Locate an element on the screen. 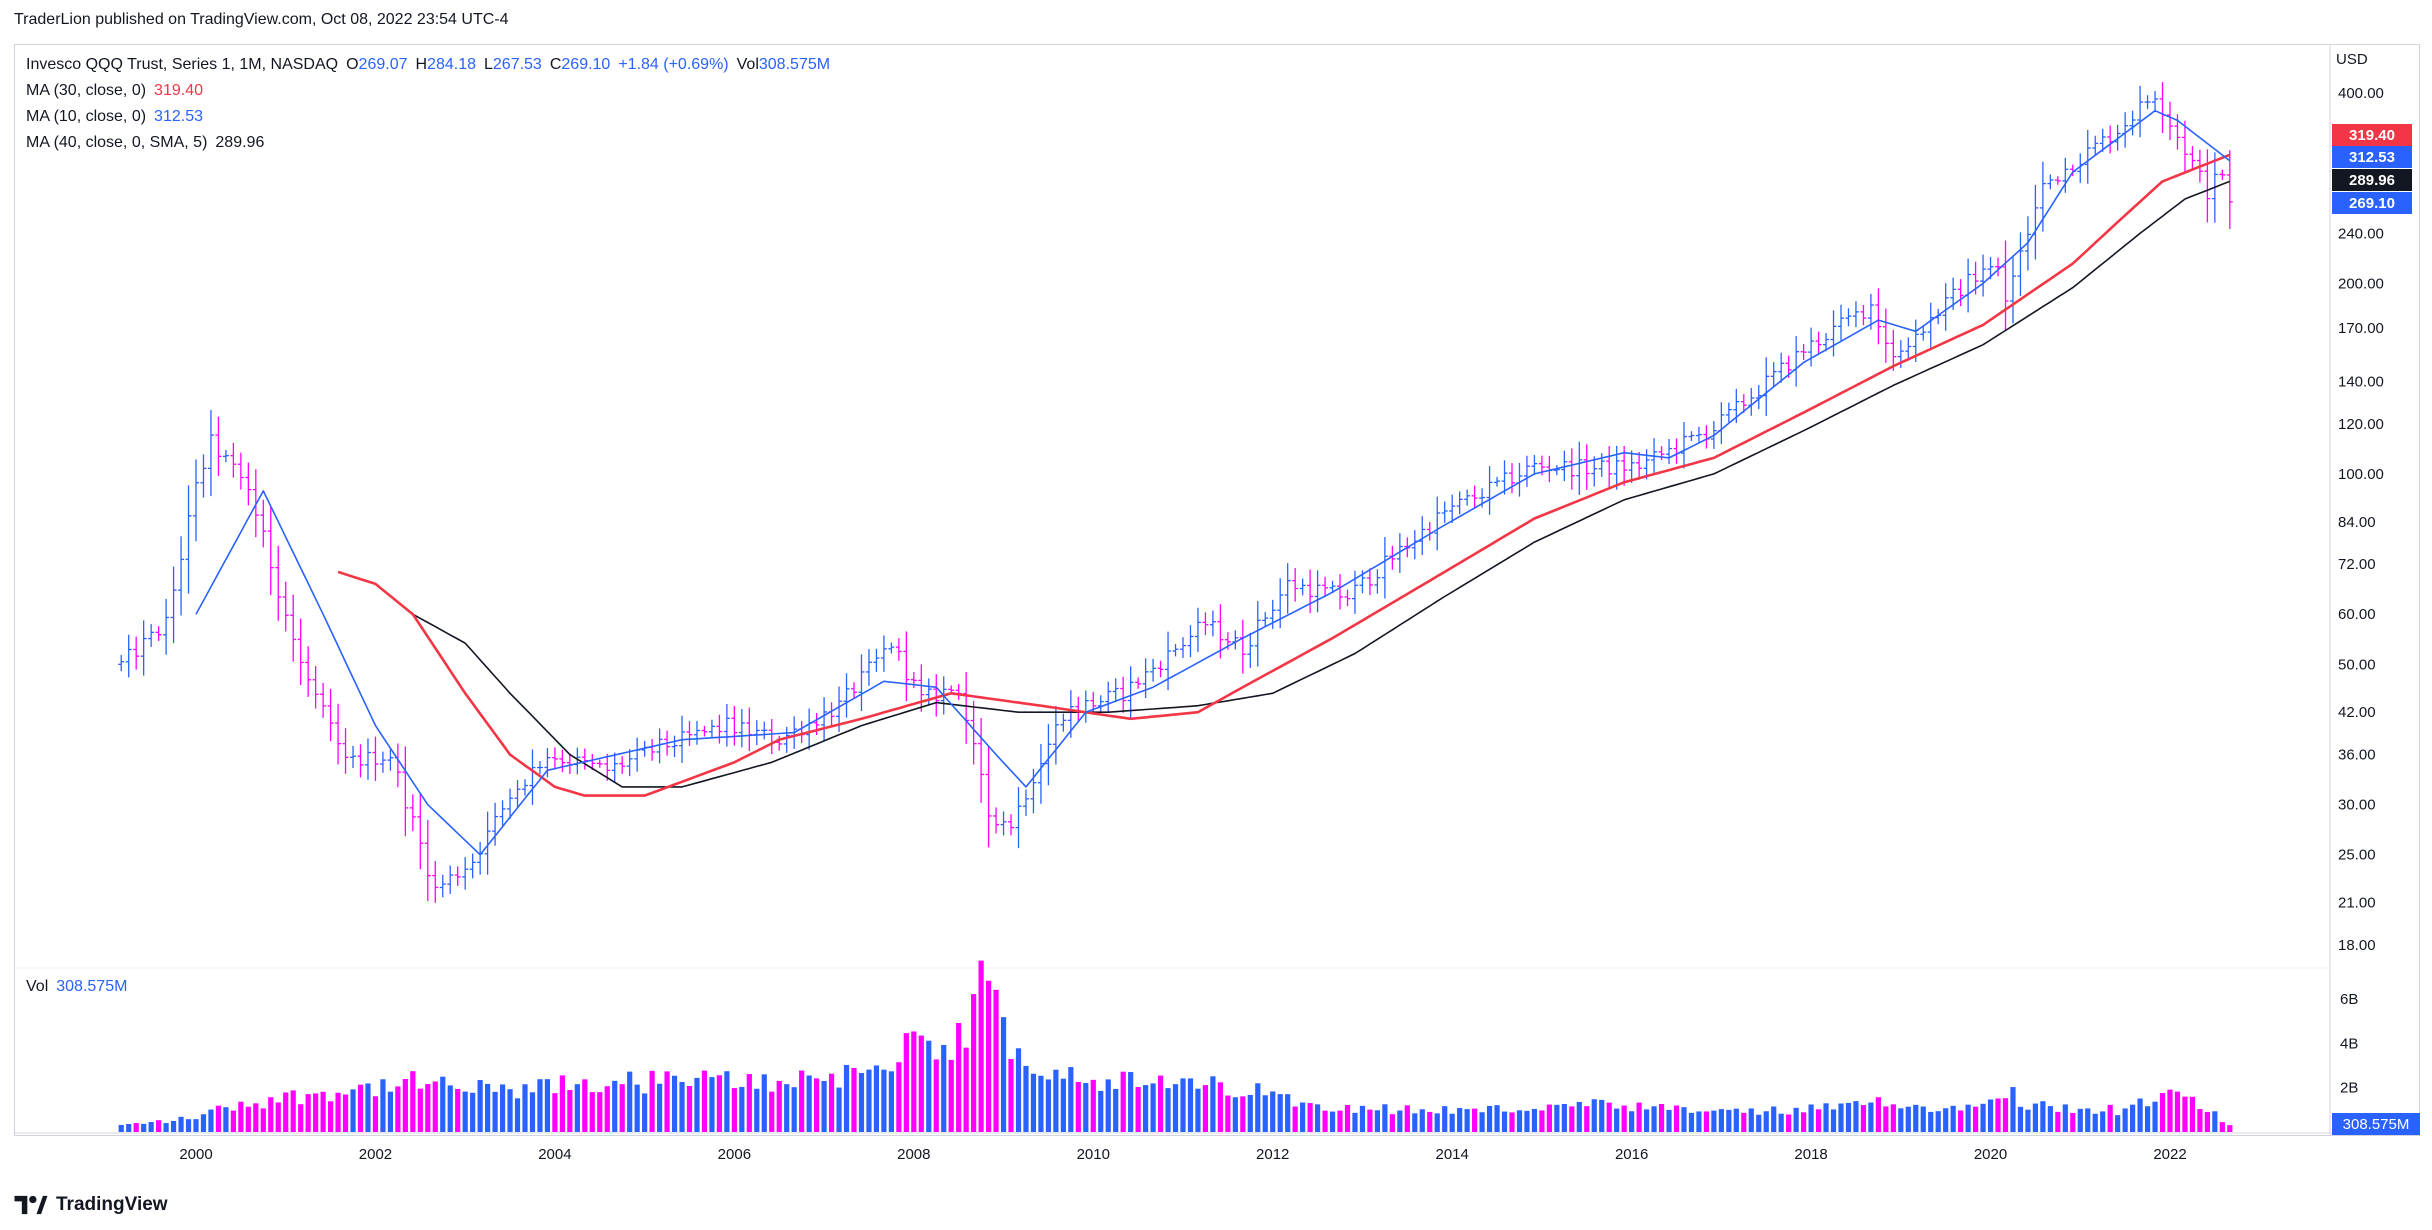 The height and width of the screenshot is (1230, 2432). legend-ma40-label: MA (40, close, 0, SMA, 5) is located at coordinates (117, 142).